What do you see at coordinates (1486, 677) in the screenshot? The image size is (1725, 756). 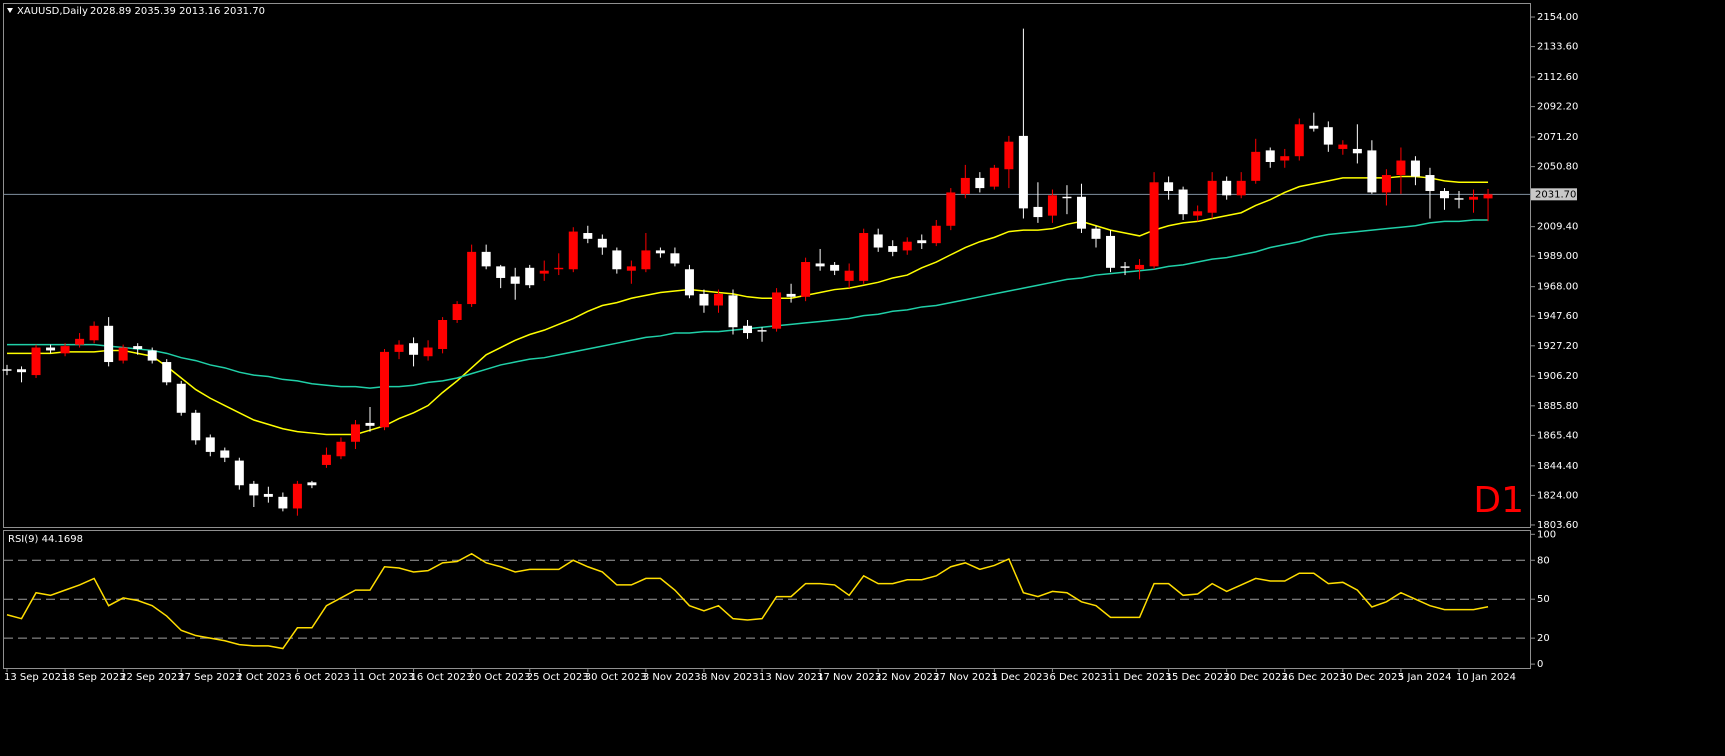 I see `x-tick-label: 10 Jan 2024` at bounding box center [1486, 677].